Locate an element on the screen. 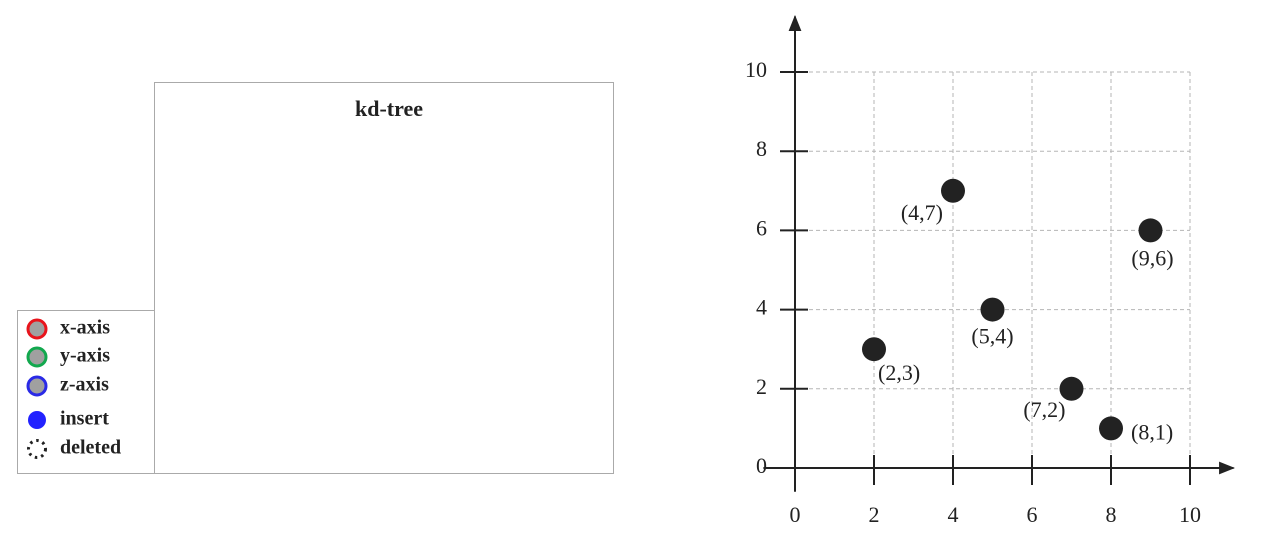  panel-title: kd-tree is located at coordinates (389, 108).